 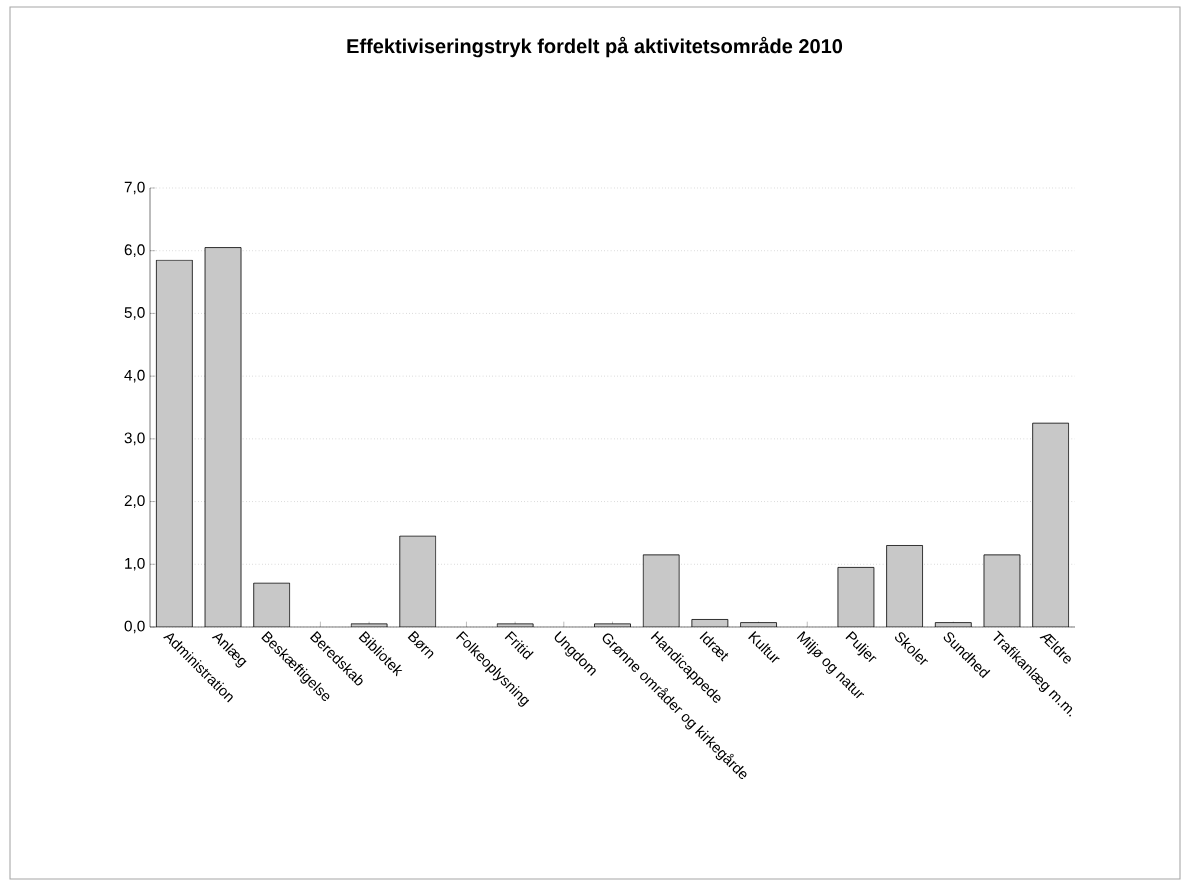 What do you see at coordinates (134, 501) in the screenshot?
I see `y-tick-label: 2,0` at bounding box center [134, 501].